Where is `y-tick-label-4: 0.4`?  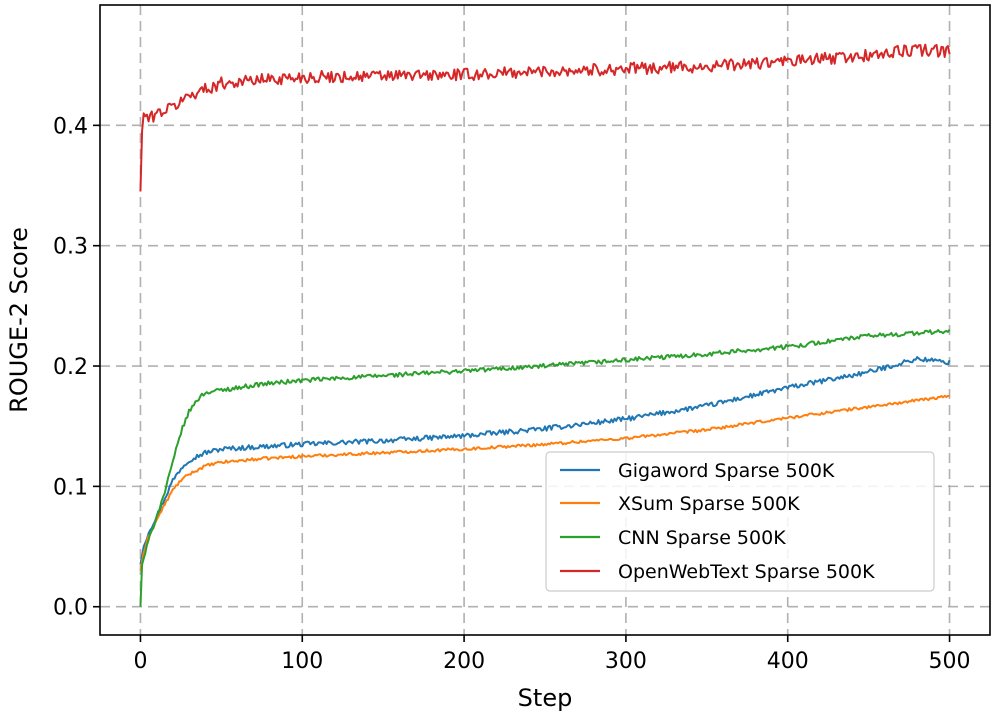
y-tick-label-4: 0.4 is located at coordinates (70, 126).